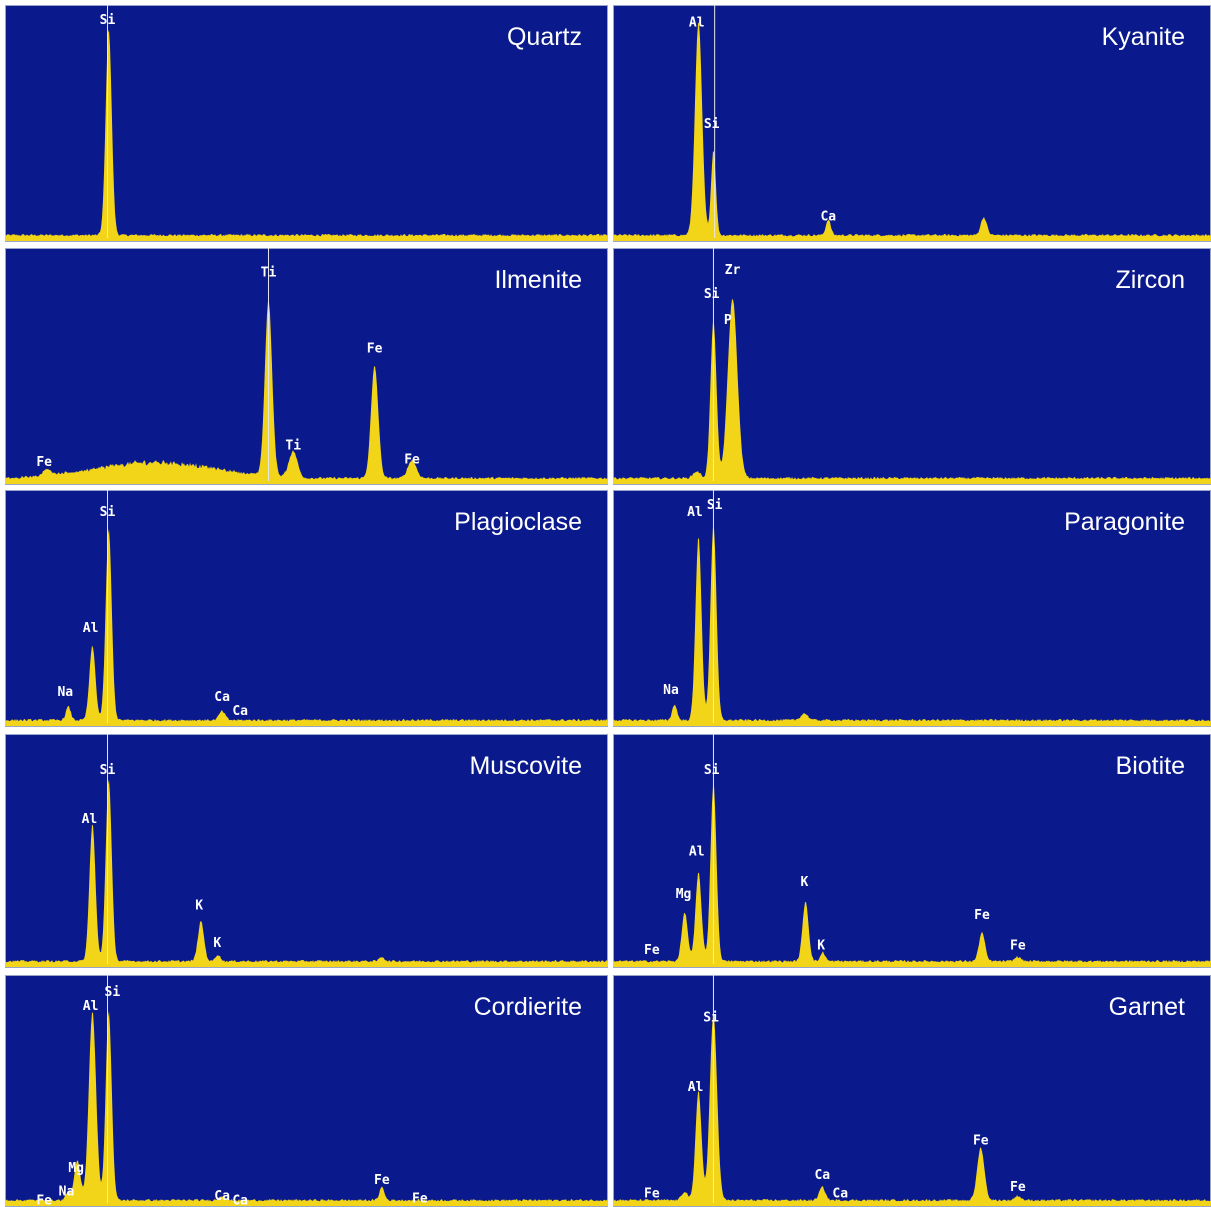  Describe the element at coordinates (733, 270) in the screenshot. I see `peak-label-zr: Zr` at that location.